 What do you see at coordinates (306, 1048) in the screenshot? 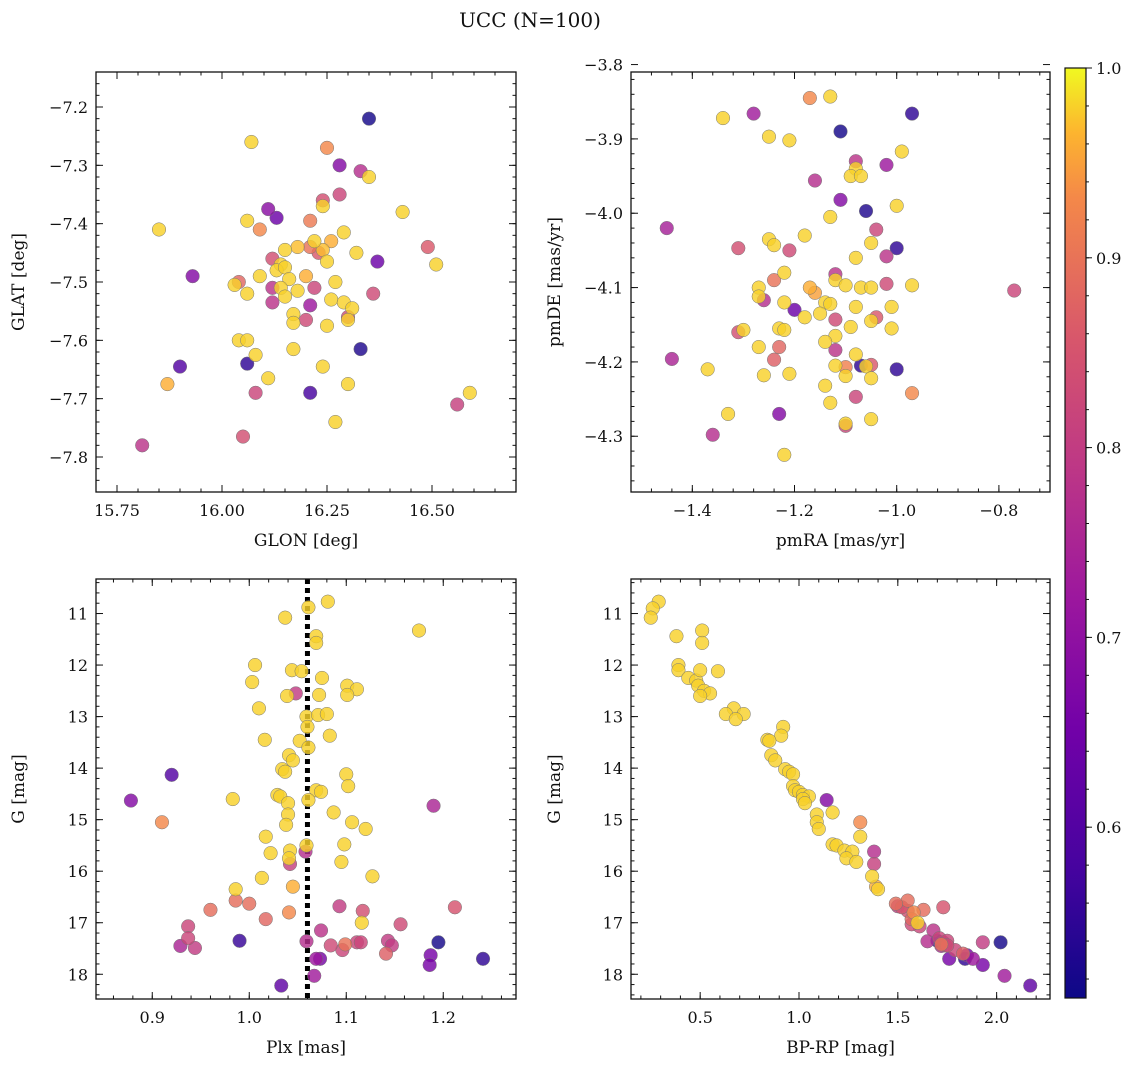
I see `x-axis-label: Plx [mas]` at bounding box center [306, 1048].